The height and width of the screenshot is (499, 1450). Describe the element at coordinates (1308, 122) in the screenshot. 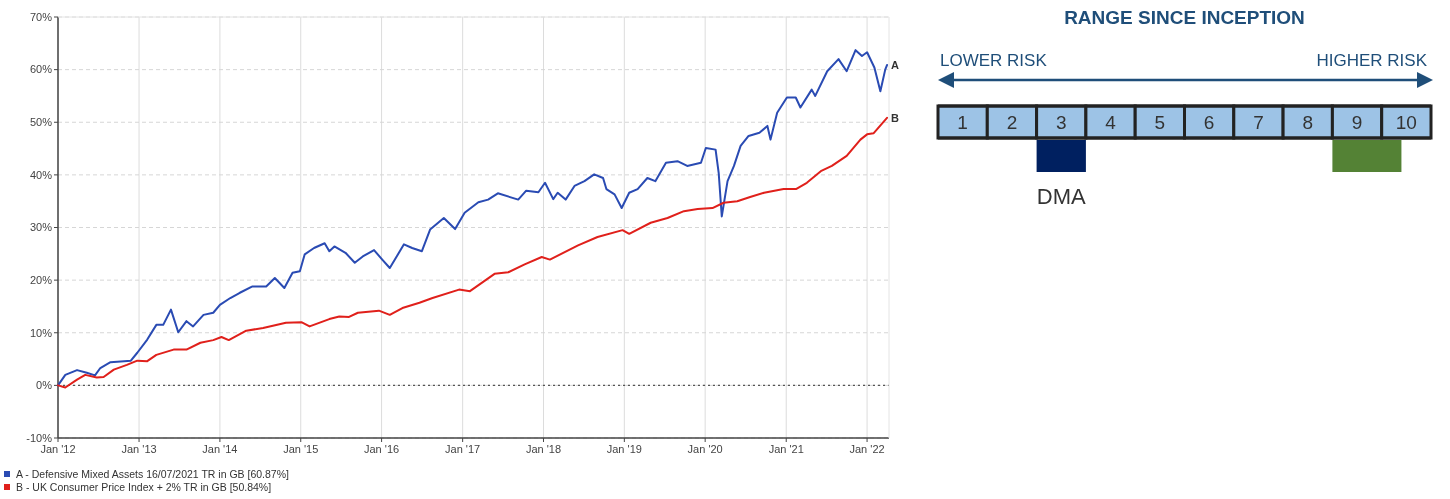

I see `x-tick-label: 8` at that location.